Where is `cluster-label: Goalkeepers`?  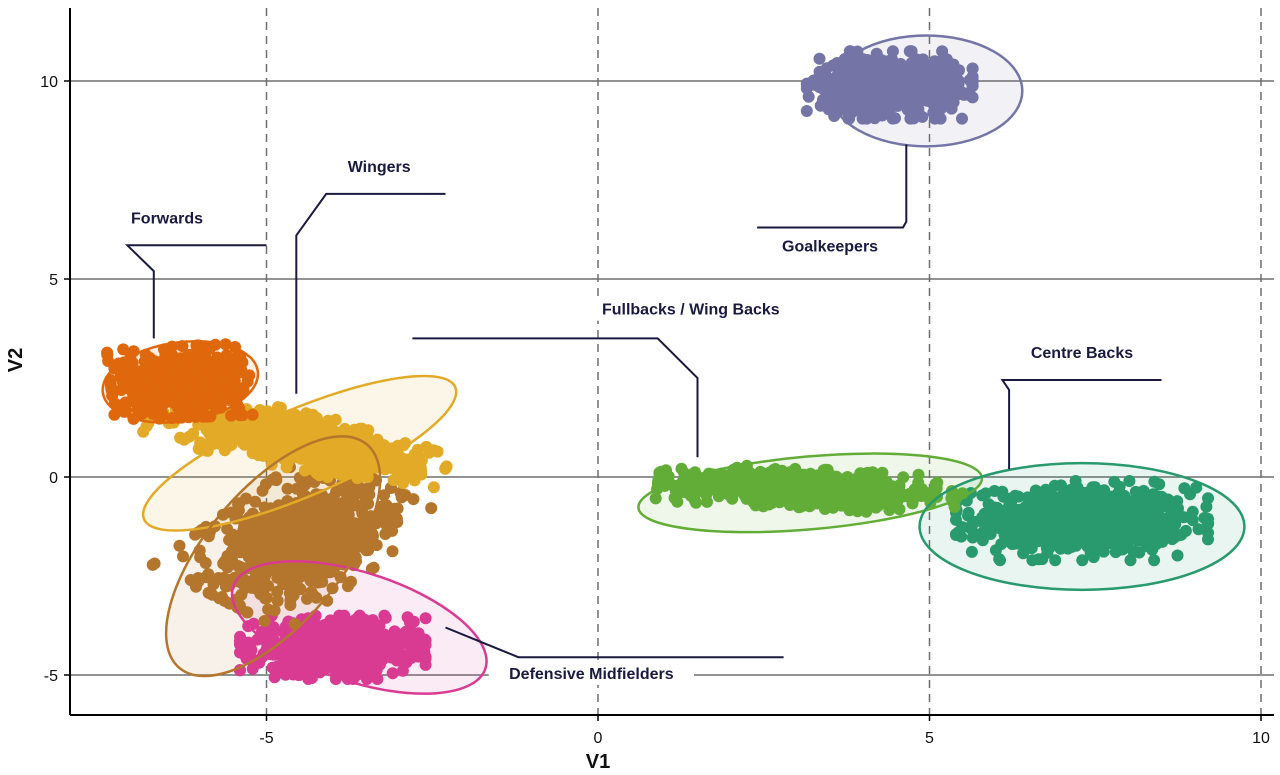 cluster-label: Goalkeepers is located at coordinates (830, 246).